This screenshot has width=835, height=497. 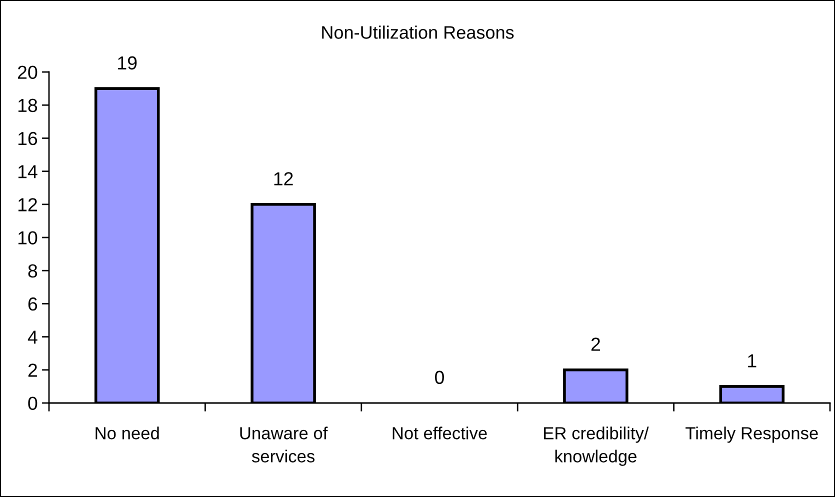 I want to click on y-tick-label: 18, so click(x=28, y=105).